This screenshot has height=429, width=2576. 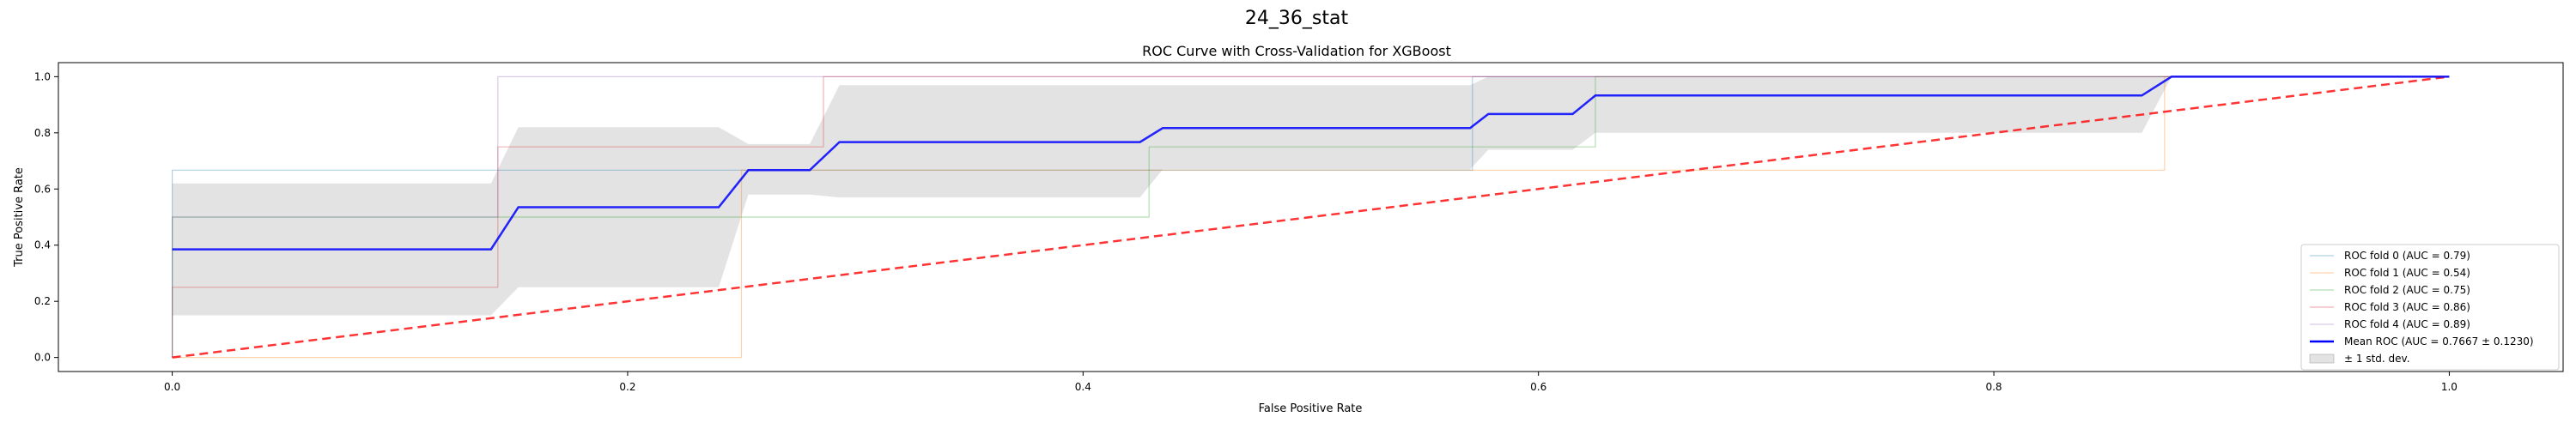 I want to click on x-axis-label: False Positive Rate, so click(x=1311, y=409).